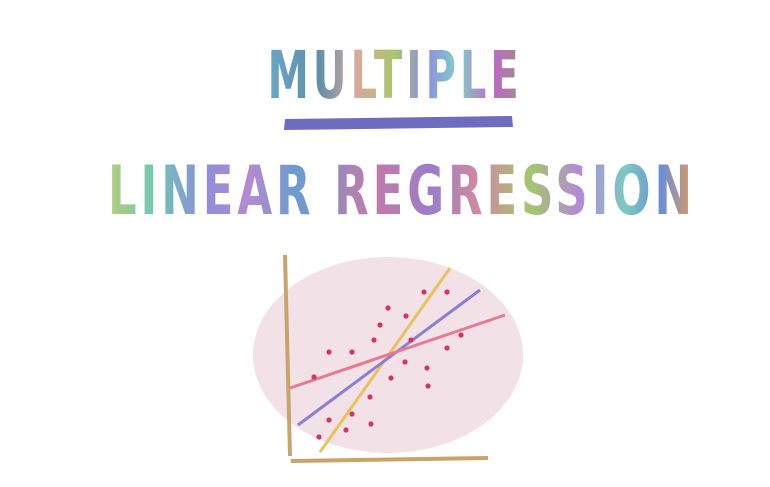 This screenshot has width=770, height=487. What do you see at coordinates (398, 123) in the screenshot?
I see `underline` at bounding box center [398, 123].